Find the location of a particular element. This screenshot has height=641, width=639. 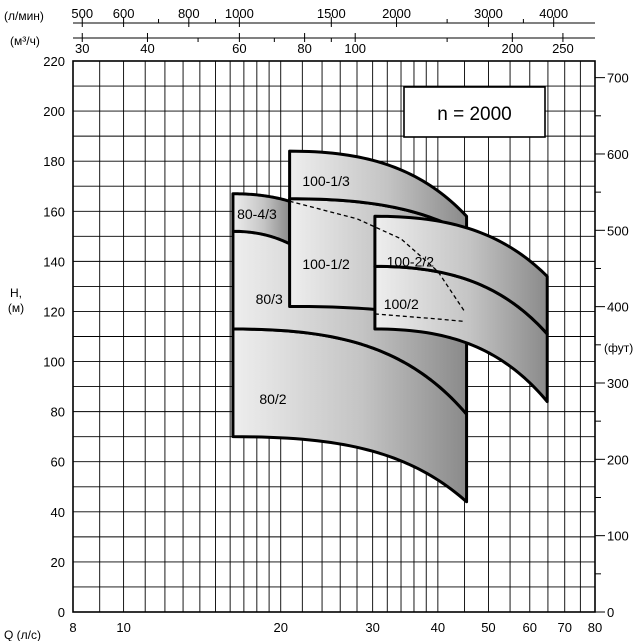

top-axis-2-label: (м³/ч) is located at coordinates (25, 41).